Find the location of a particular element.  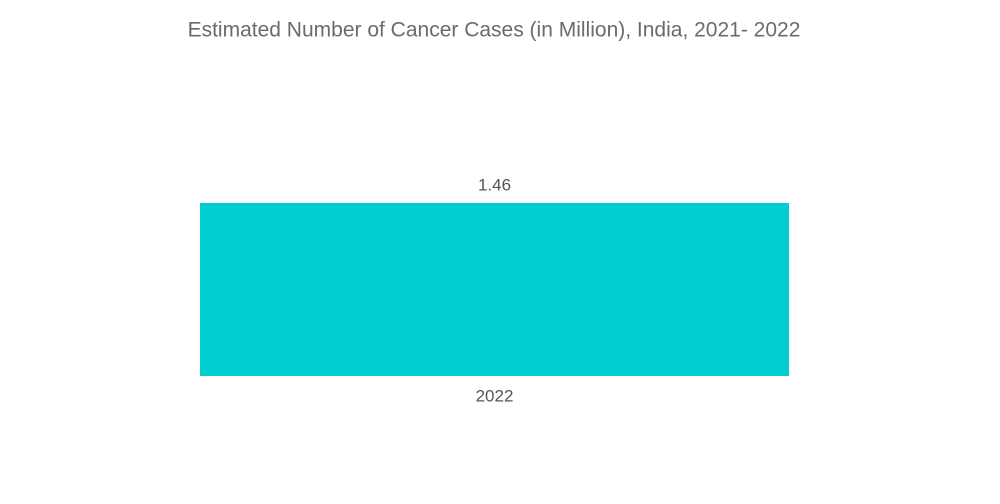

data-label: 1.46 is located at coordinates (494, 184).